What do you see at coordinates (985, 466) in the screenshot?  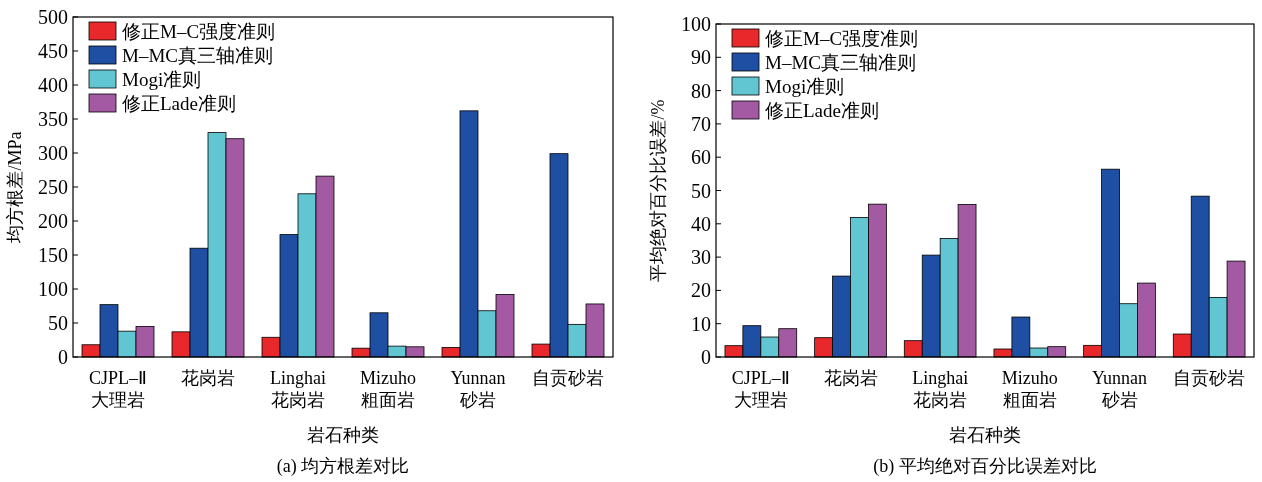 I see `text: (b) 平均绝对百分比误差对比` at bounding box center [985, 466].